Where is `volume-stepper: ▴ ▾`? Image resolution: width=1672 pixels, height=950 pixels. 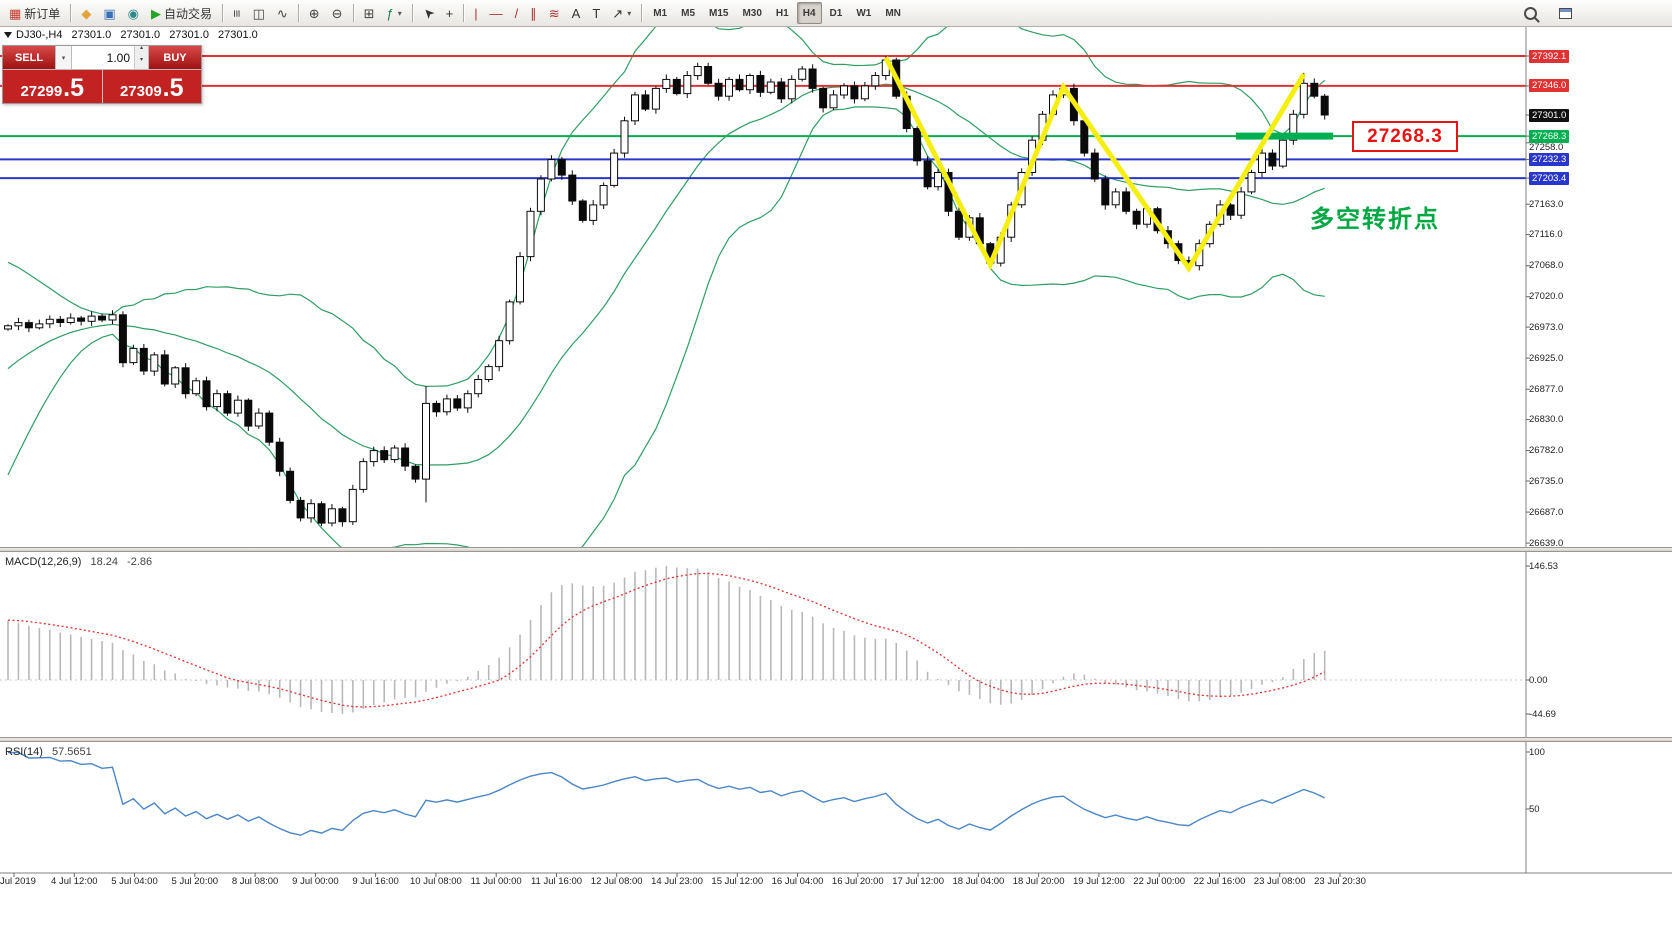 volume-stepper: ▴ ▾ is located at coordinates (141, 57).